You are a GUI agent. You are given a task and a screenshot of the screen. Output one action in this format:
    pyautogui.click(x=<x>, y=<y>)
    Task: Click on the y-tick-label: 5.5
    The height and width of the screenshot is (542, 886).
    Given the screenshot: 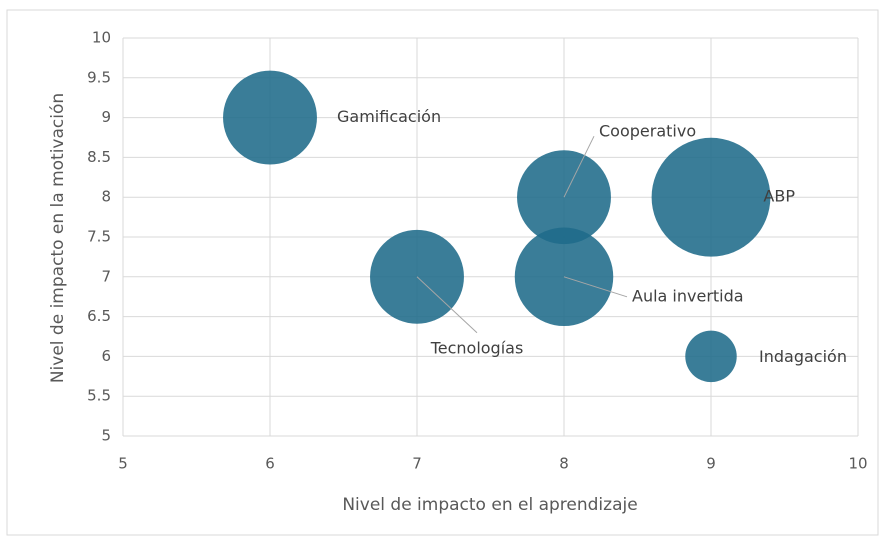 What is the action you would take?
    pyautogui.click(x=99, y=396)
    